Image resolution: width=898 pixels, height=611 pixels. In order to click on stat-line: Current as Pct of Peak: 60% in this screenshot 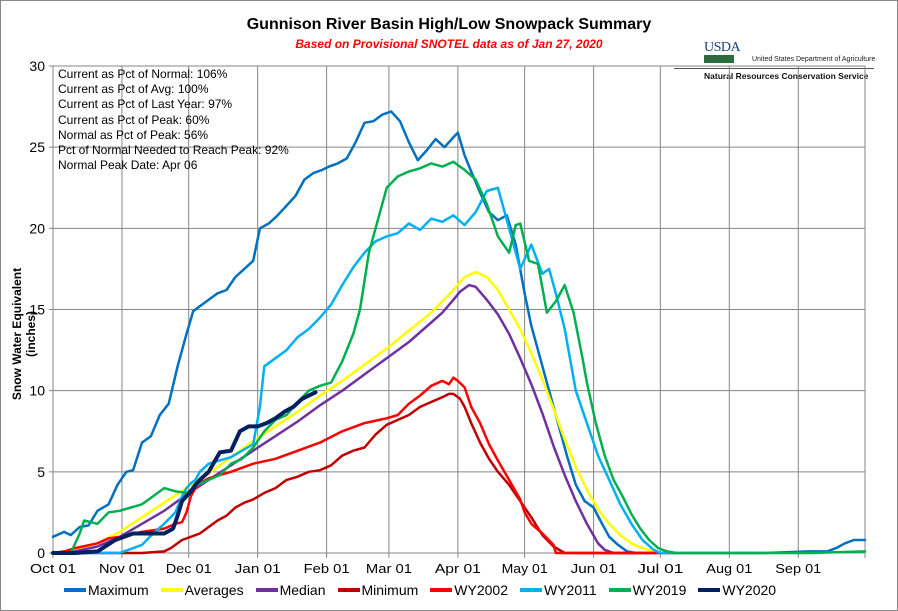, I will do `click(134, 119)`.